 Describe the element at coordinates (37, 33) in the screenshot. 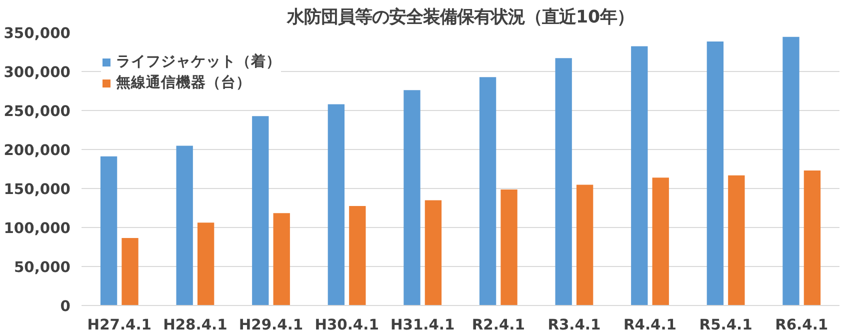

I see `y-tick-label: 350,000` at that location.